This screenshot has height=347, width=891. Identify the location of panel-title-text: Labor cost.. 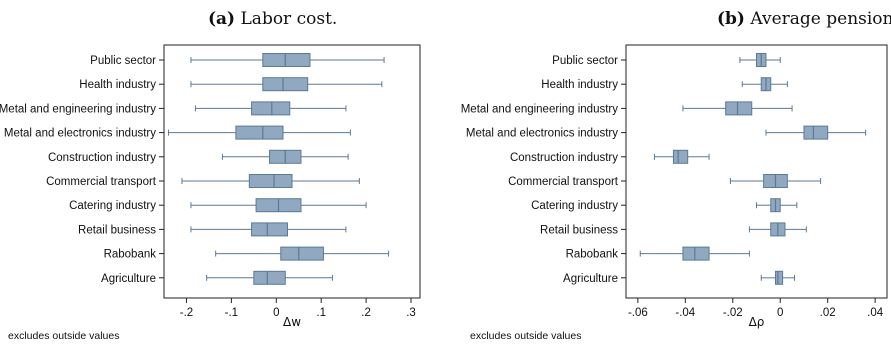
(286, 19).